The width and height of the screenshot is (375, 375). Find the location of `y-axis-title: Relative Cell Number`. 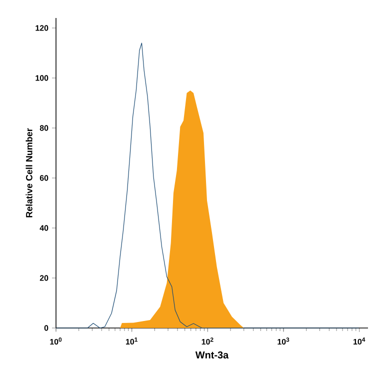

y-axis-title: Relative Cell Number is located at coordinates (29, 173).